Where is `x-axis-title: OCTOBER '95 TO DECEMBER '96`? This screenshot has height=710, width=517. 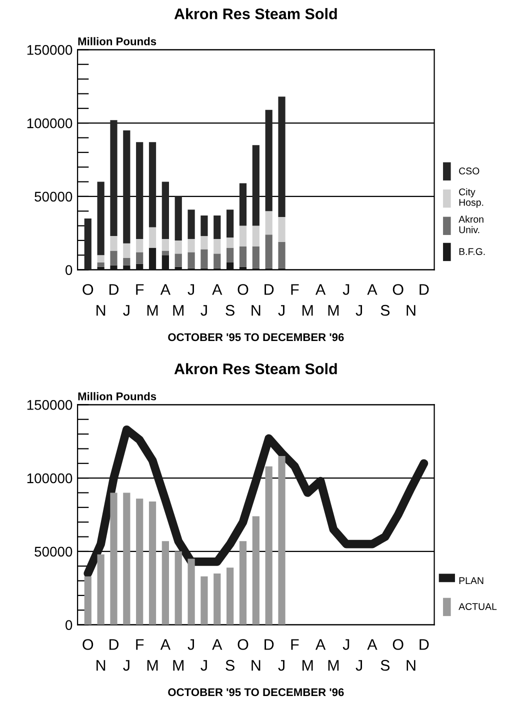 x-axis-title: OCTOBER '95 TO DECEMBER '96 is located at coordinates (256, 337).